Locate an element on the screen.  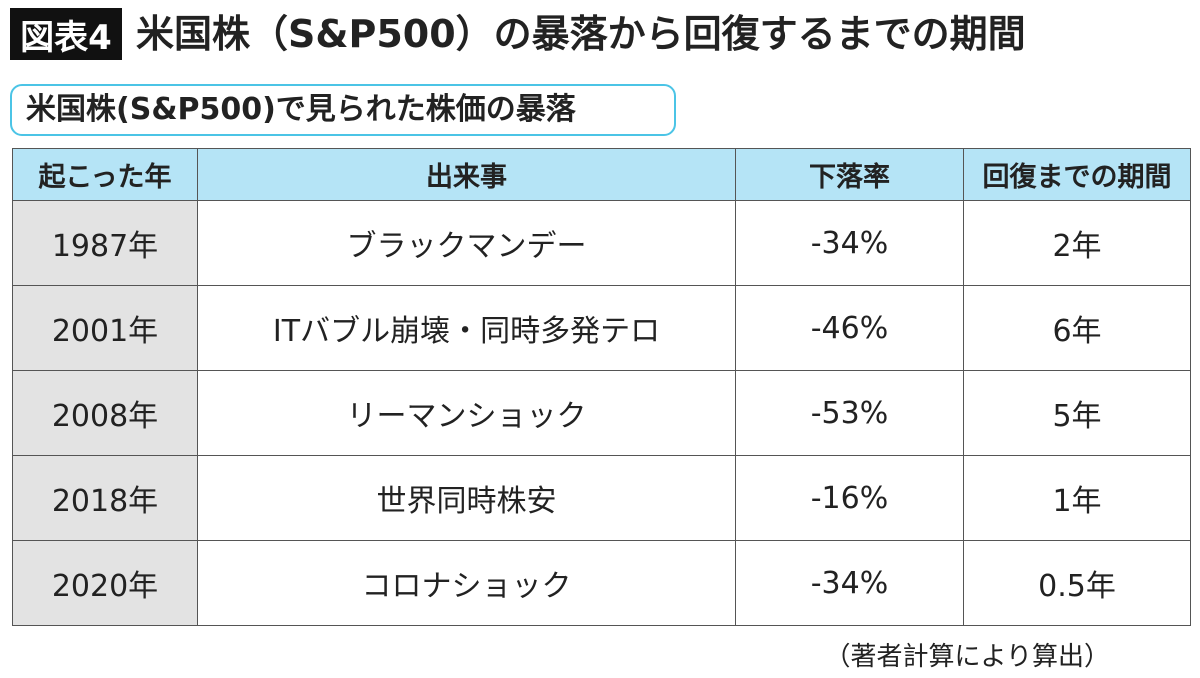
table-cell: 2001年 is located at coordinates (105, 328).